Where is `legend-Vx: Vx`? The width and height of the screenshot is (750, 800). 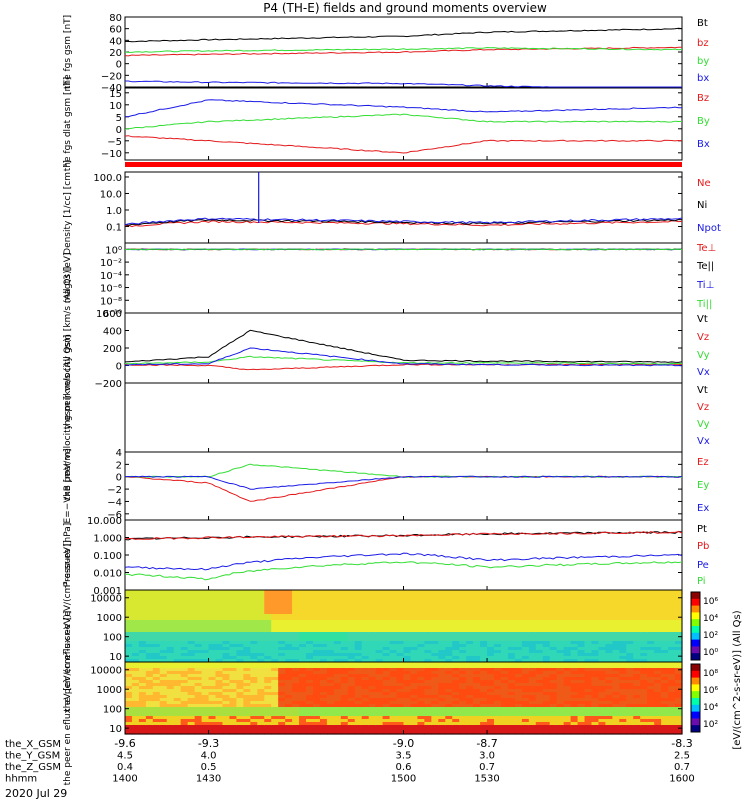 legend-Vx: Vx is located at coordinates (703, 441).